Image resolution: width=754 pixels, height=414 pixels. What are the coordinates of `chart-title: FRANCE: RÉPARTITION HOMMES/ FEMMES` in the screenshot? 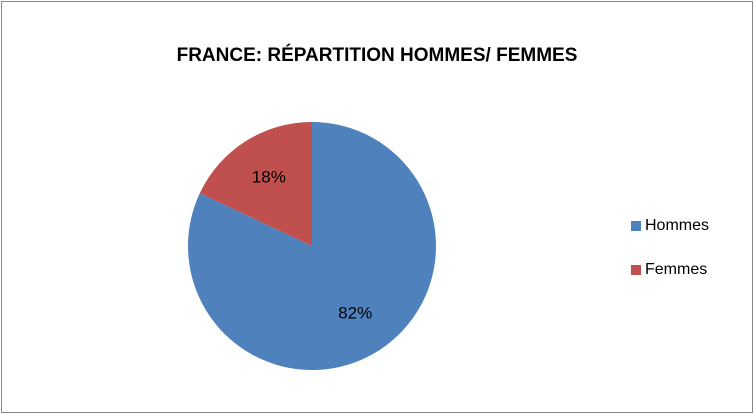 It's located at (377, 55).